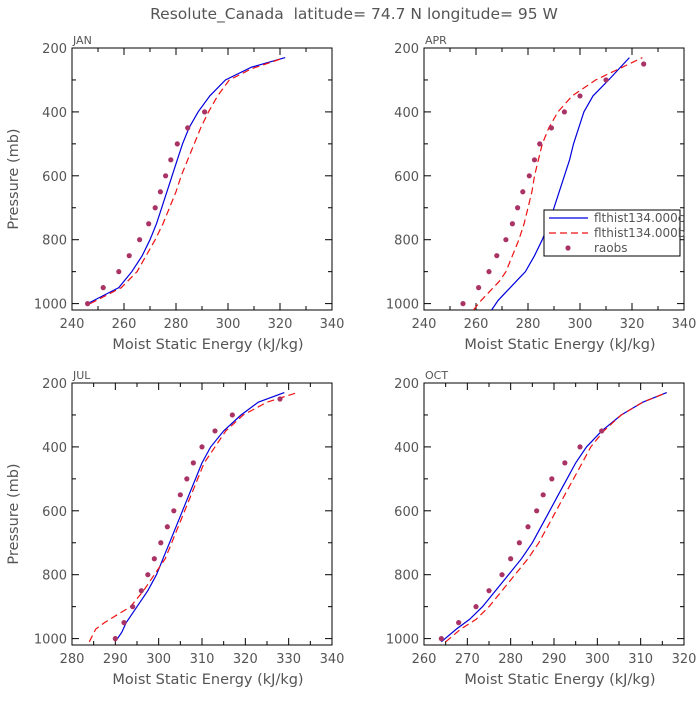 The width and height of the screenshot is (700, 704). What do you see at coordinates (207, 345) in the screenshot?
I see `x-axis-title-jan: Moist Static Energy (kJ/kg)` at bounding box center [207, 345].